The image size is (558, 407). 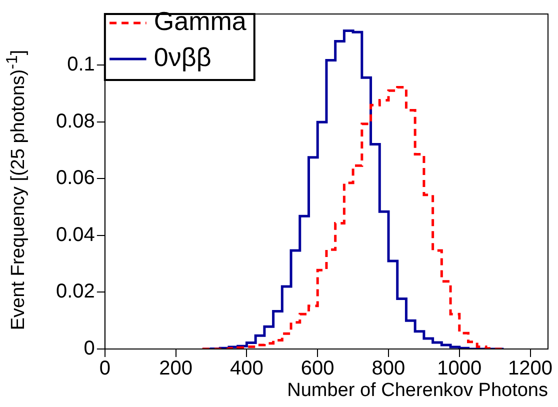 I want to click on x-tick-label: 0, so click(x=104, y=369).